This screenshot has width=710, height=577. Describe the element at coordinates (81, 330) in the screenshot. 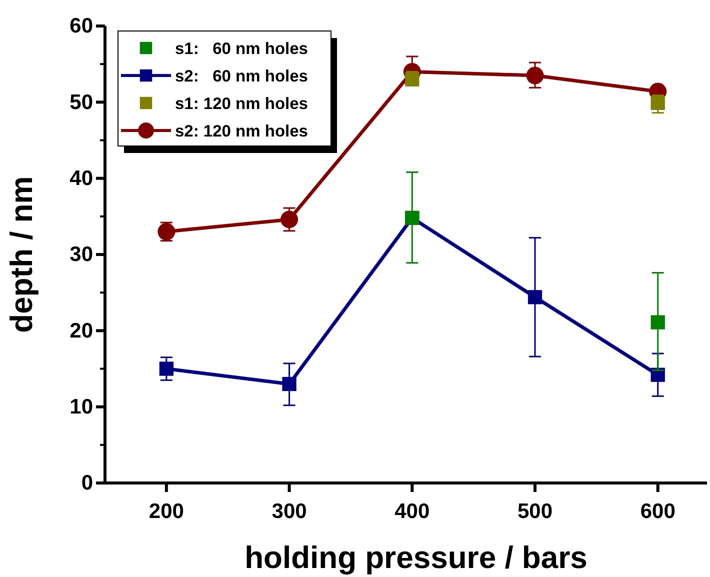

I see `y-tick-label: 20` at that location.